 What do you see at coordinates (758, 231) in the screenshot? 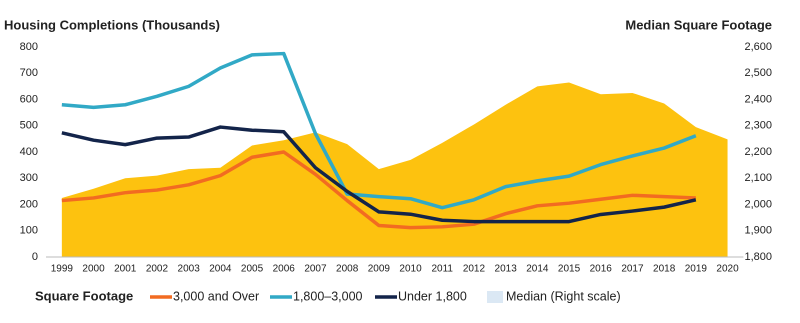
I see `y2-tick-label: 1,900` at bounding box center [758, 231].